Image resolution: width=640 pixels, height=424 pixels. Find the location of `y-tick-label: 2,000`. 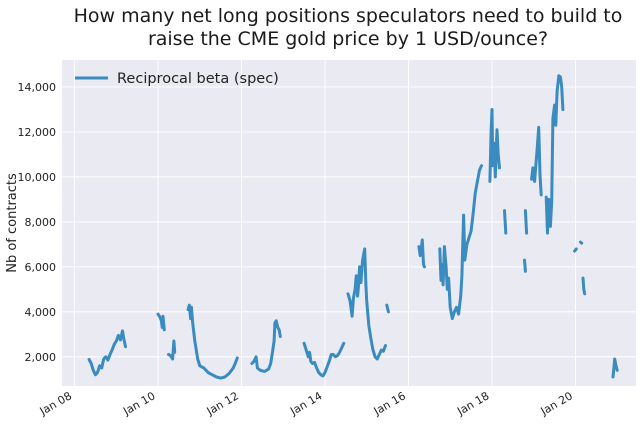

y-tick-label: 2,000 is located at coordinates (41, 357).